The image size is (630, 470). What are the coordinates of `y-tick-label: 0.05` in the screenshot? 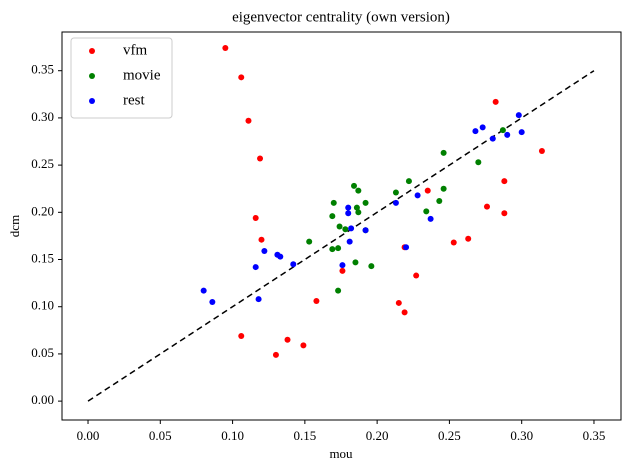 It's located at (42, 352).